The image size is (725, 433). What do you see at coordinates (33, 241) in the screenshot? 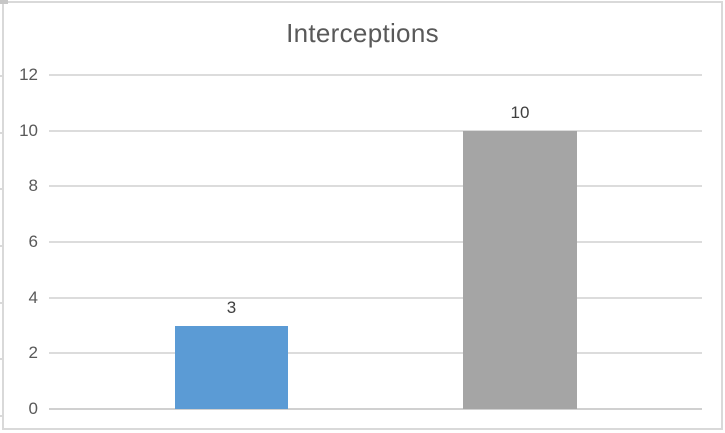
I see `y-axis-tick-label: 6` at bounding box center [33, 241].